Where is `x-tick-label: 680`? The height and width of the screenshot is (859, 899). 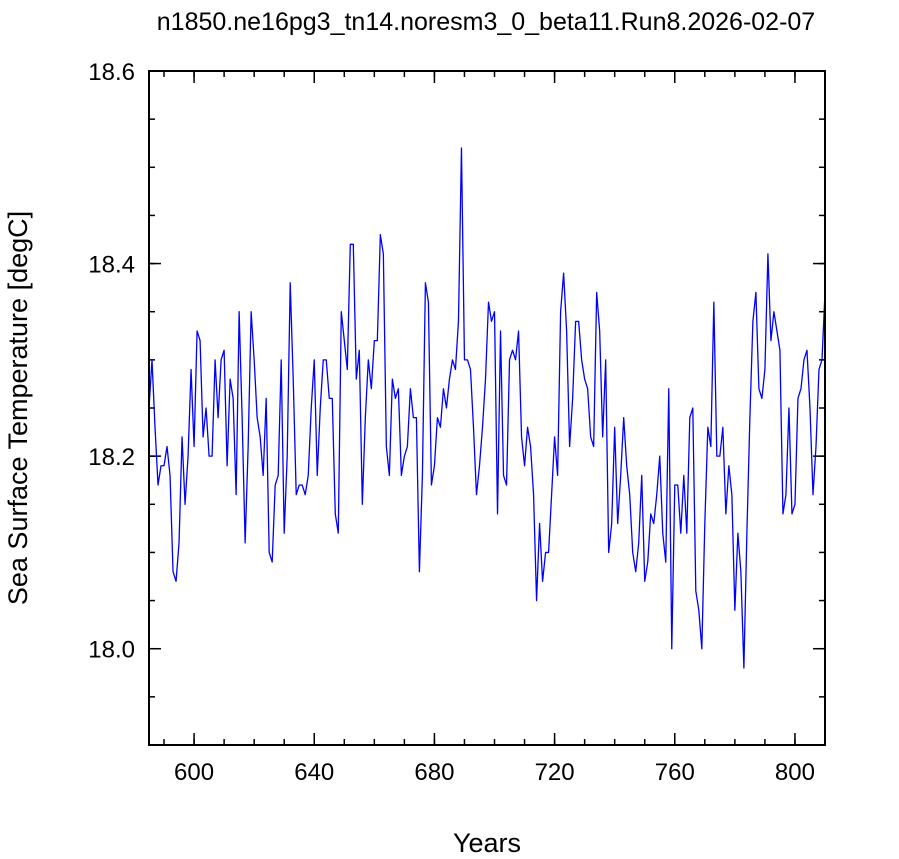 x-tick-label: 680 is located at coordinates (434, 772).